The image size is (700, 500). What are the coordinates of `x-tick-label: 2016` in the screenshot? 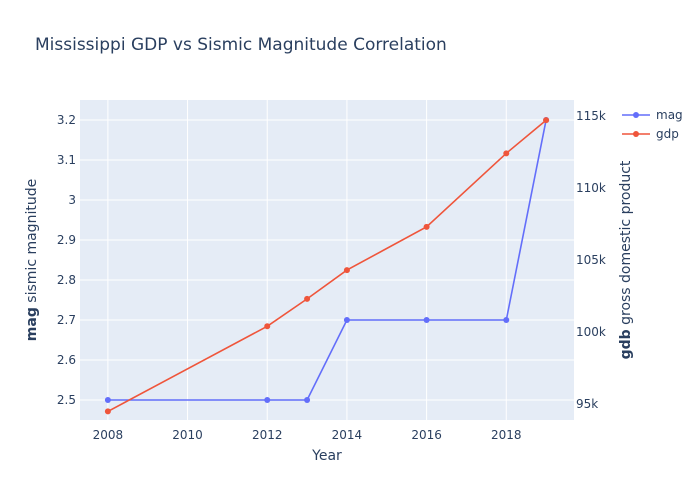 It's located at (426, 435).